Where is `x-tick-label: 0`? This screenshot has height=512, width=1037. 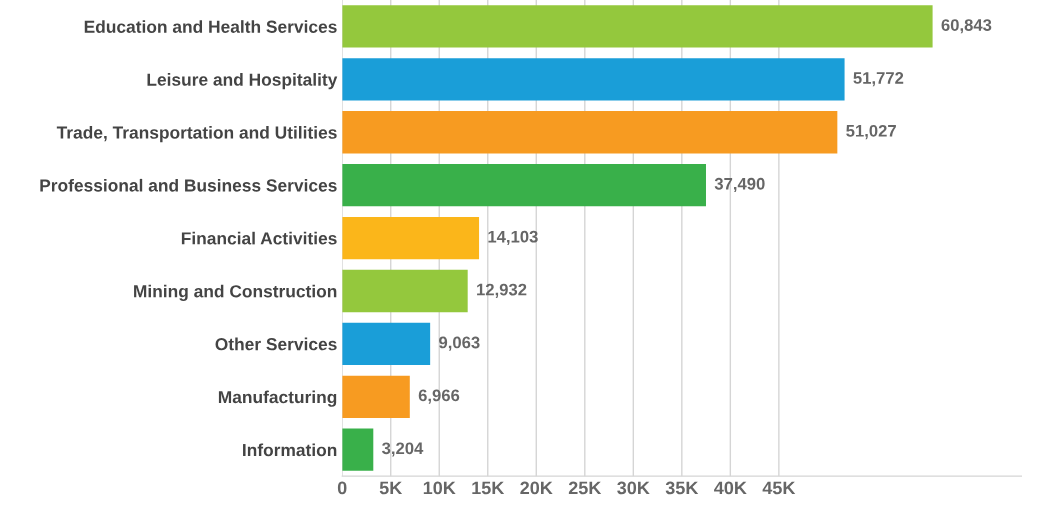
x-tick-label: 0 is located at coordinates (342, 488).